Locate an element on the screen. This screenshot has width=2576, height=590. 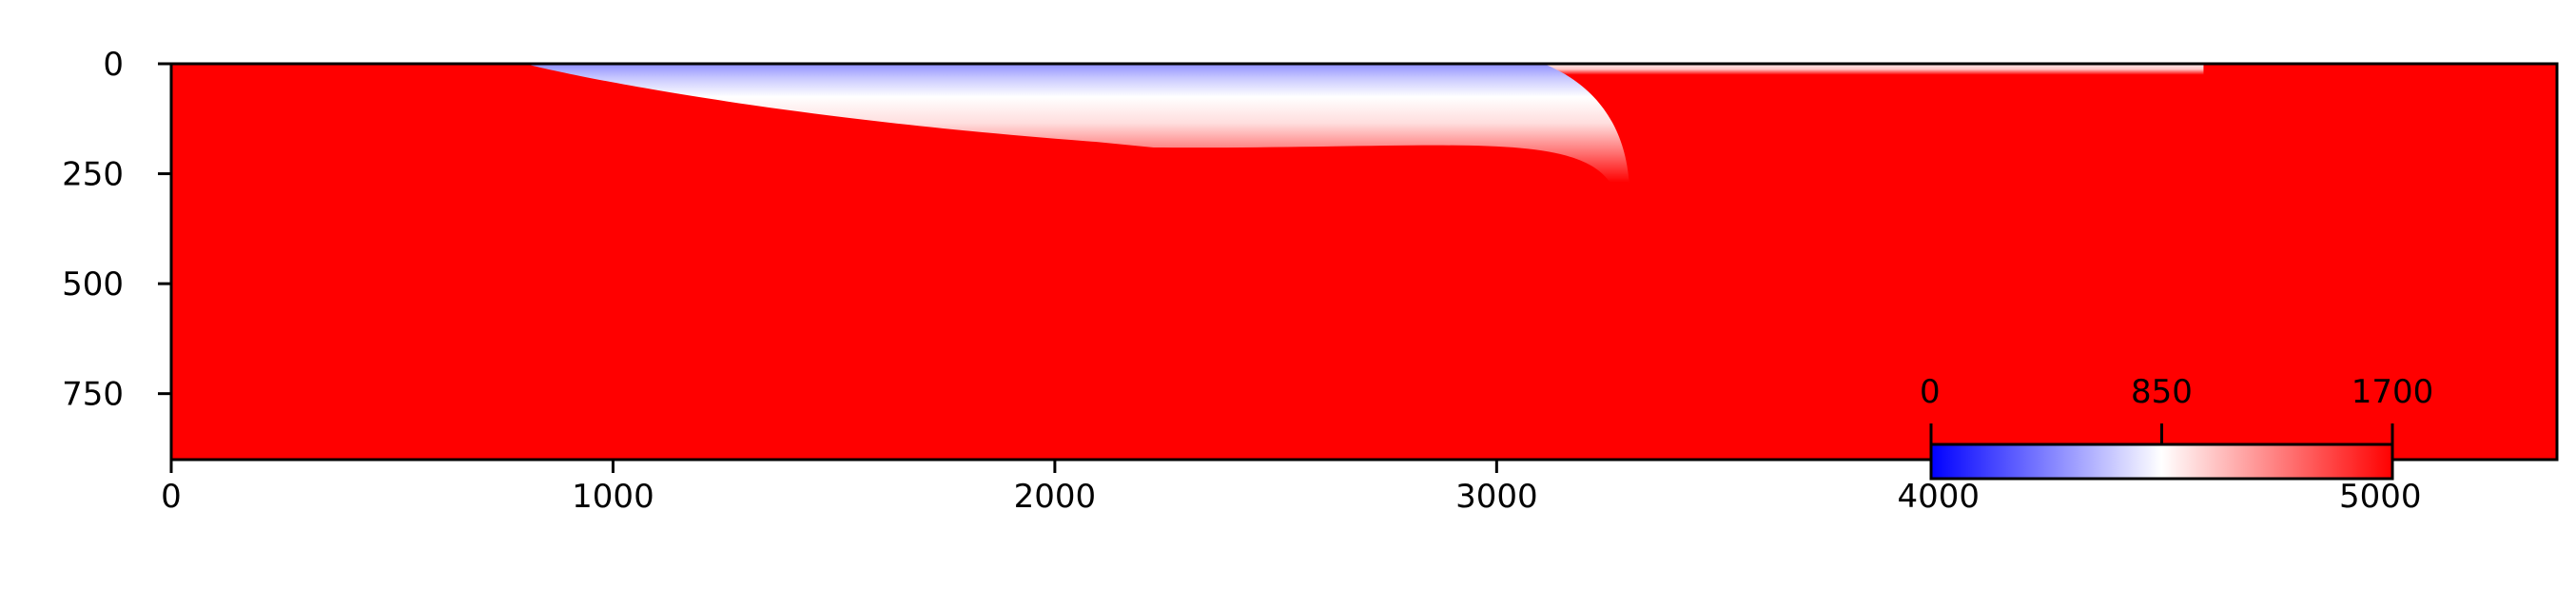
colorbar-tick-label: 1700 is located at coordinates (2393, 392).